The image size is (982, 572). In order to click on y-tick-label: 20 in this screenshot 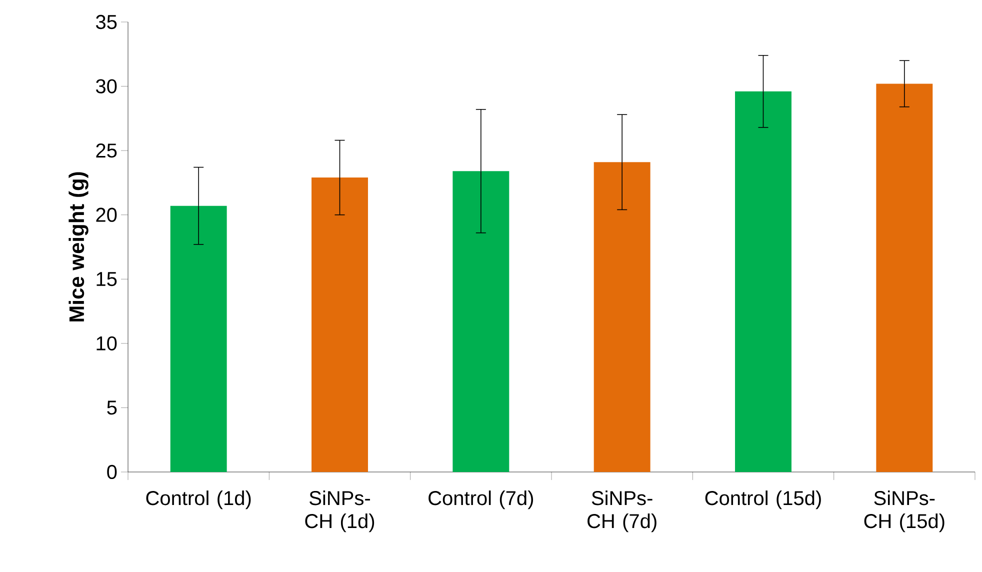, I will do `click(106, 215)`.